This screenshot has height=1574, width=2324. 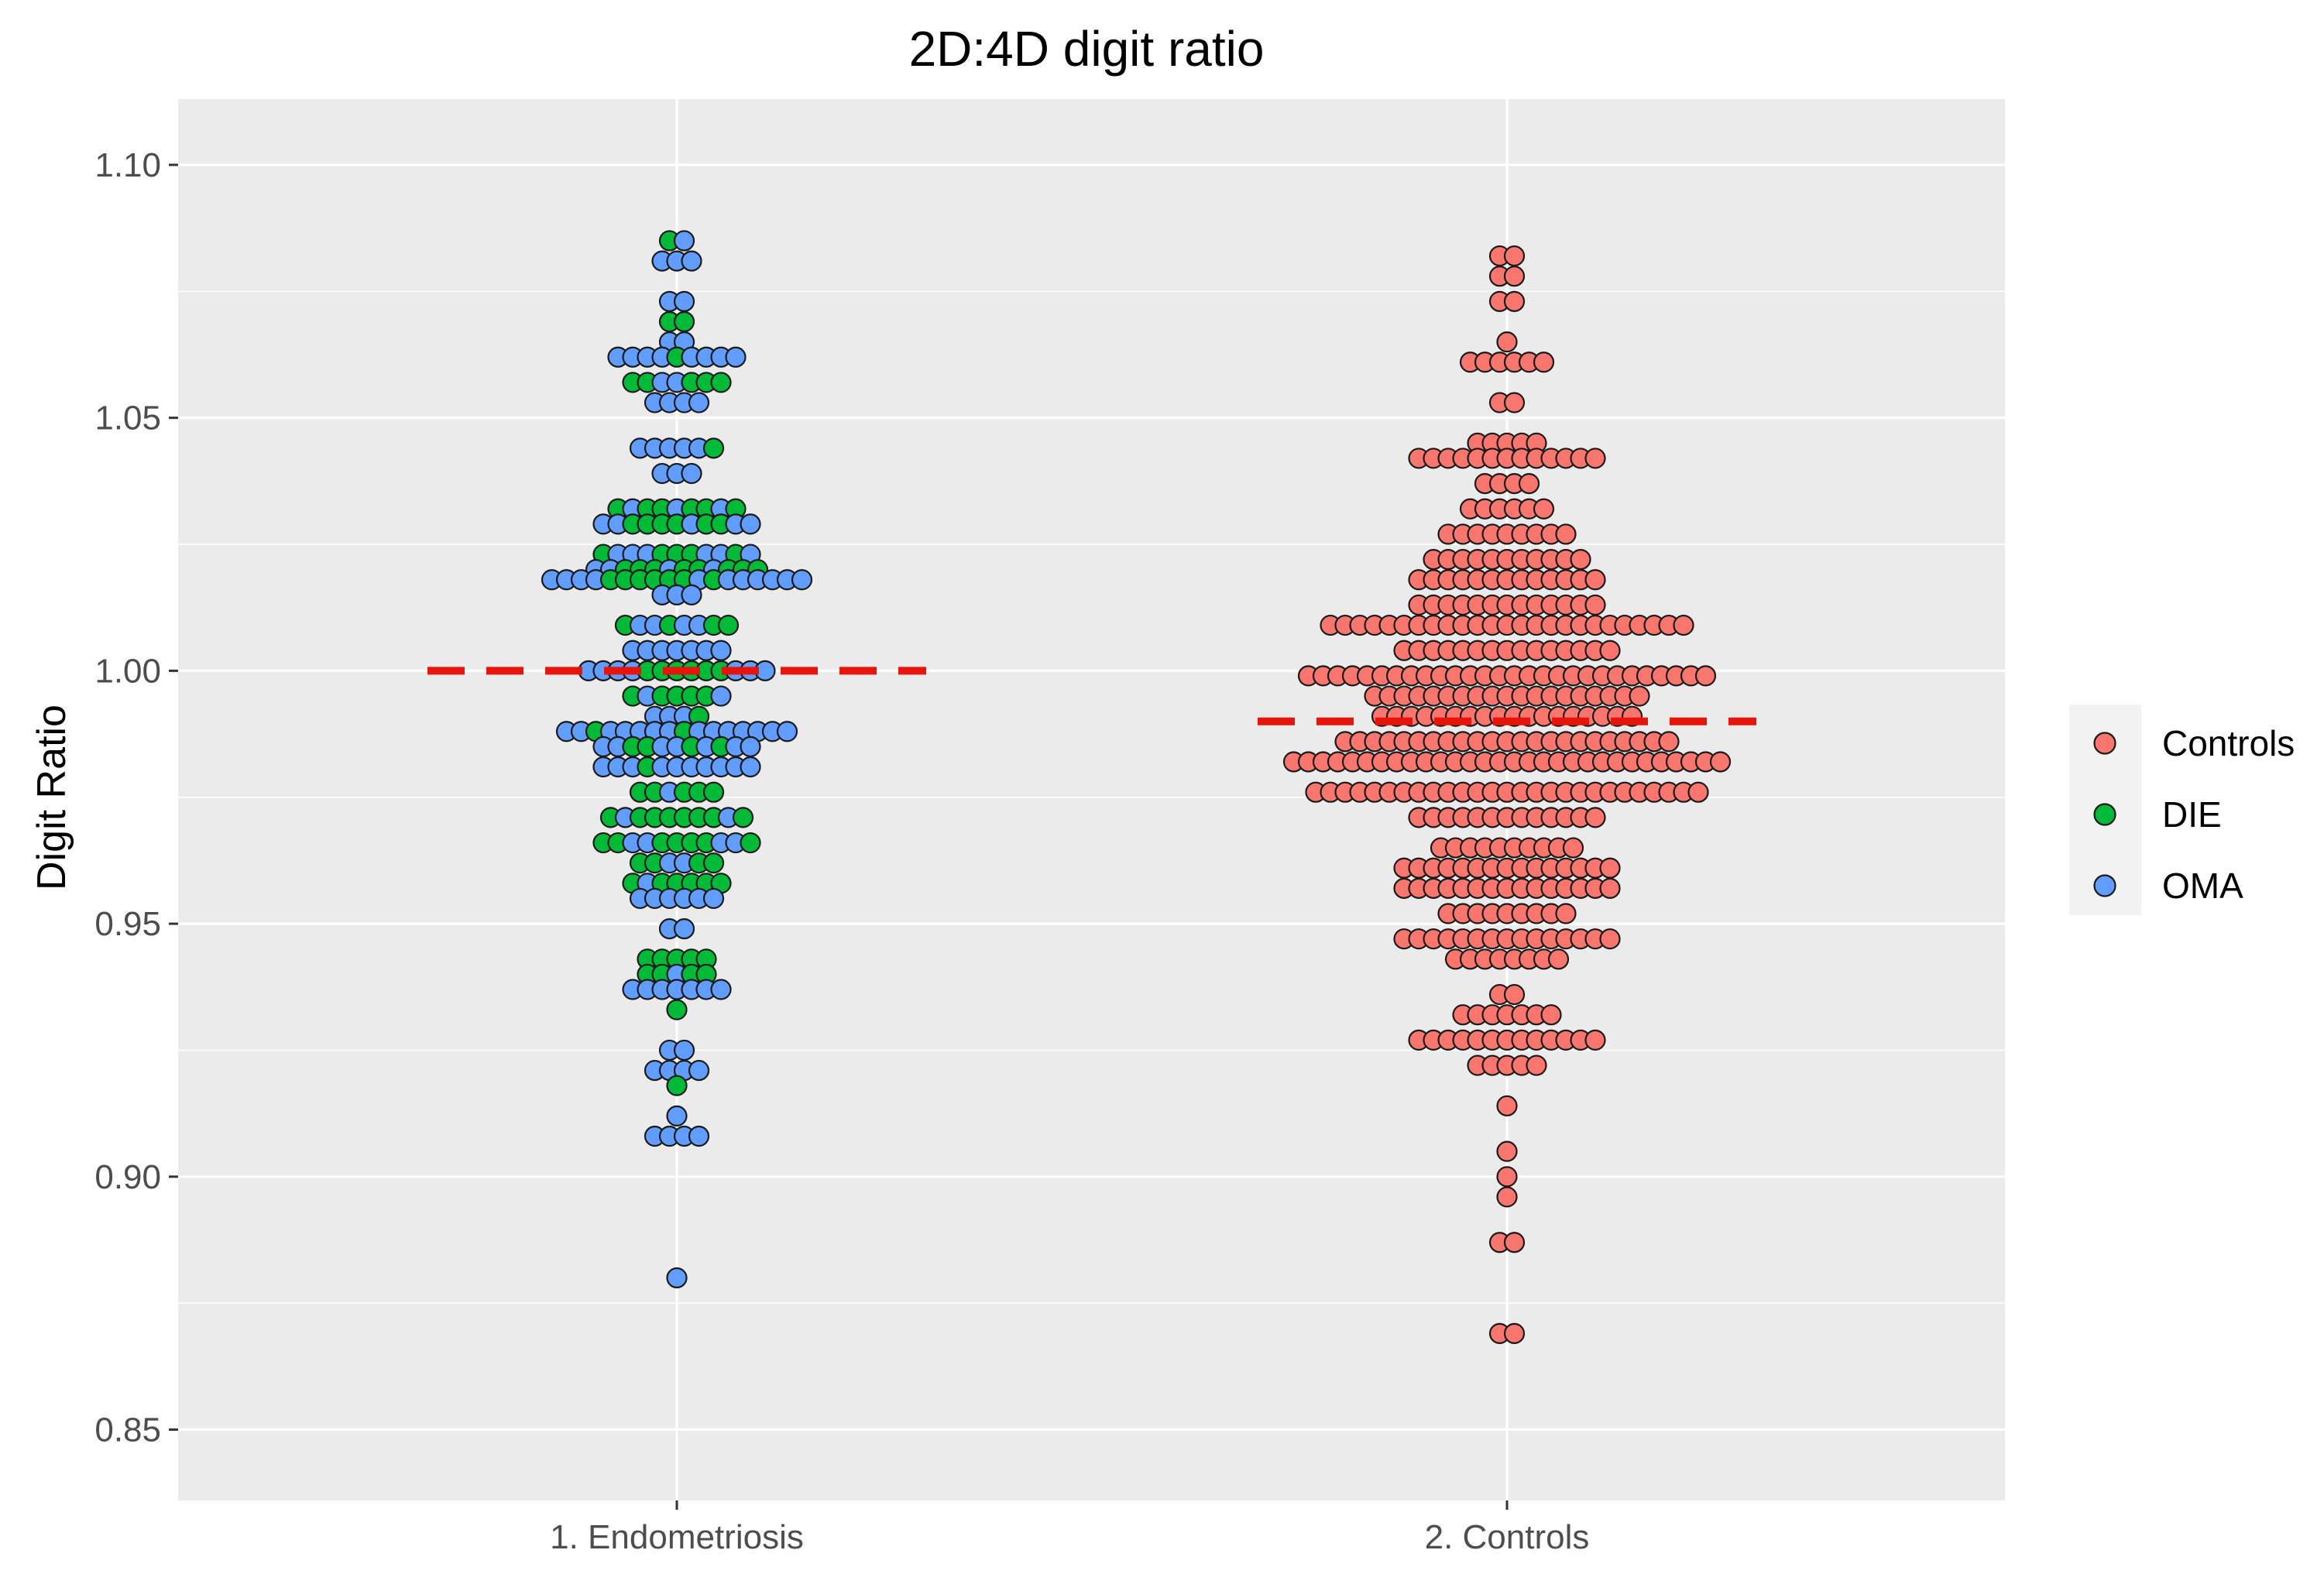 What do you see at coordinates (127, 1177) in the screenshot?
I see `y-tick-label: 0.90` at bounding box center [127, 1177].